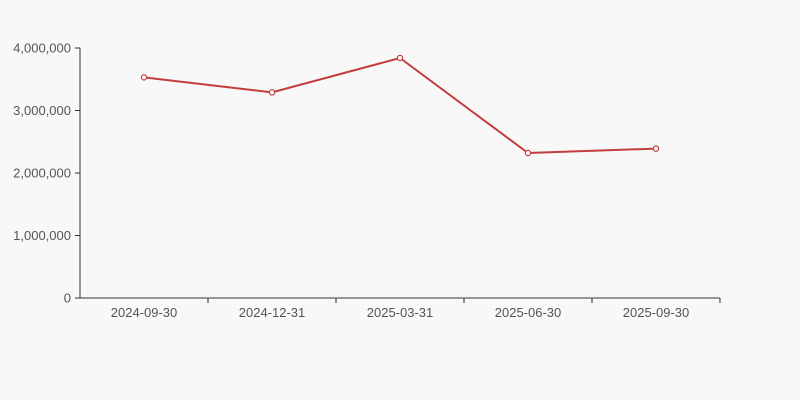 The height and width of the screenshot is (400, 800). What do you see at coordinates (656, 312) in the screenshot?
I see `x-axis-tick-label: 2025-09-30` at bounding box center [656, 312].